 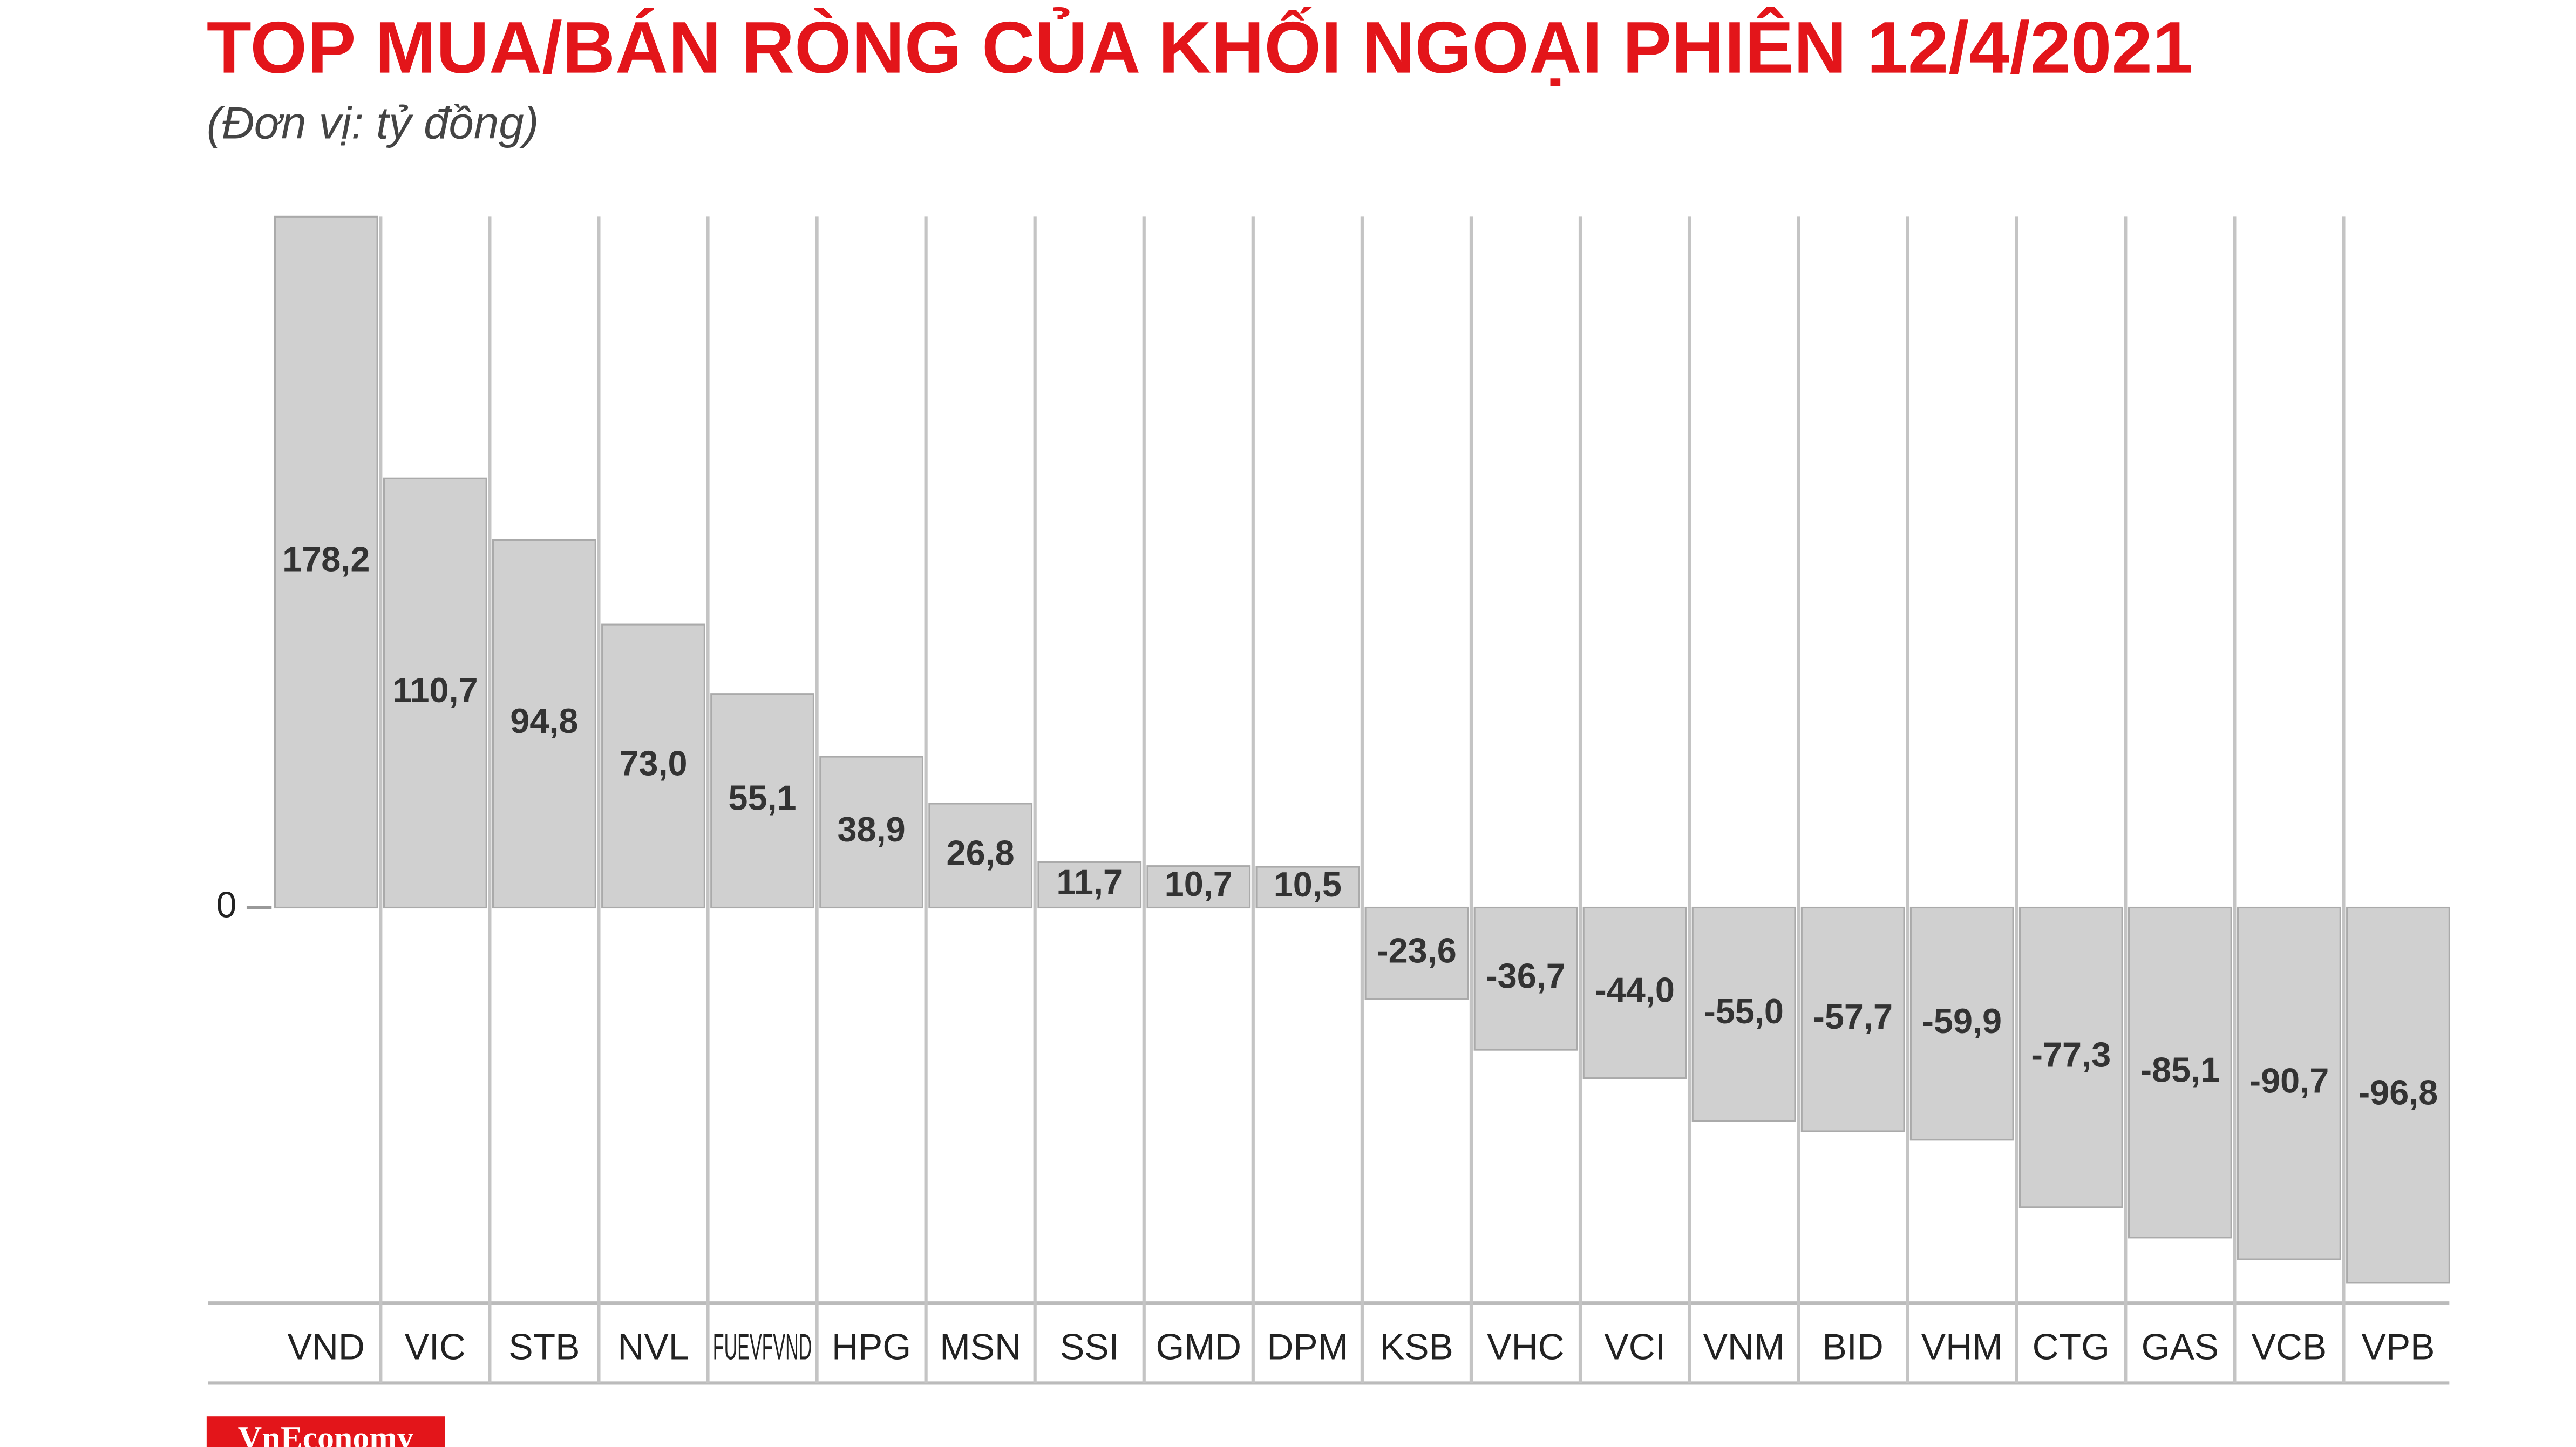 What do you see at coordinates (1853, 1348) in the screenshot?
I see `x-tick-label: BID` at bounding box center [1853, 1348].